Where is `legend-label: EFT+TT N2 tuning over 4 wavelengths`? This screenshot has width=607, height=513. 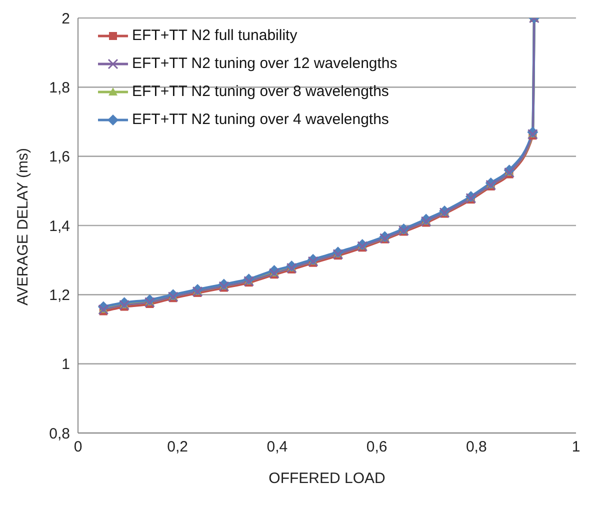 legend-label: EFT+TT N2 tuning over 4 wavelengths is located at coordinates (260, 120).